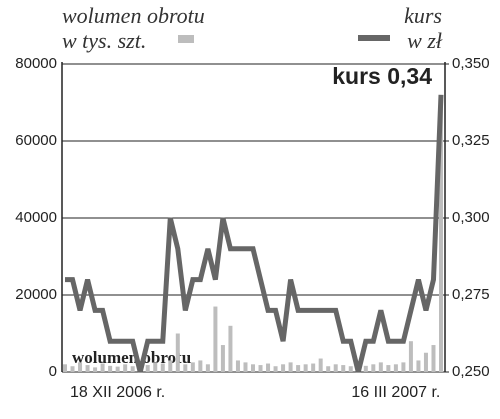  Describe the element at coordinates (186, 39) in the screenshot. I see `legend-swatch` at that location.